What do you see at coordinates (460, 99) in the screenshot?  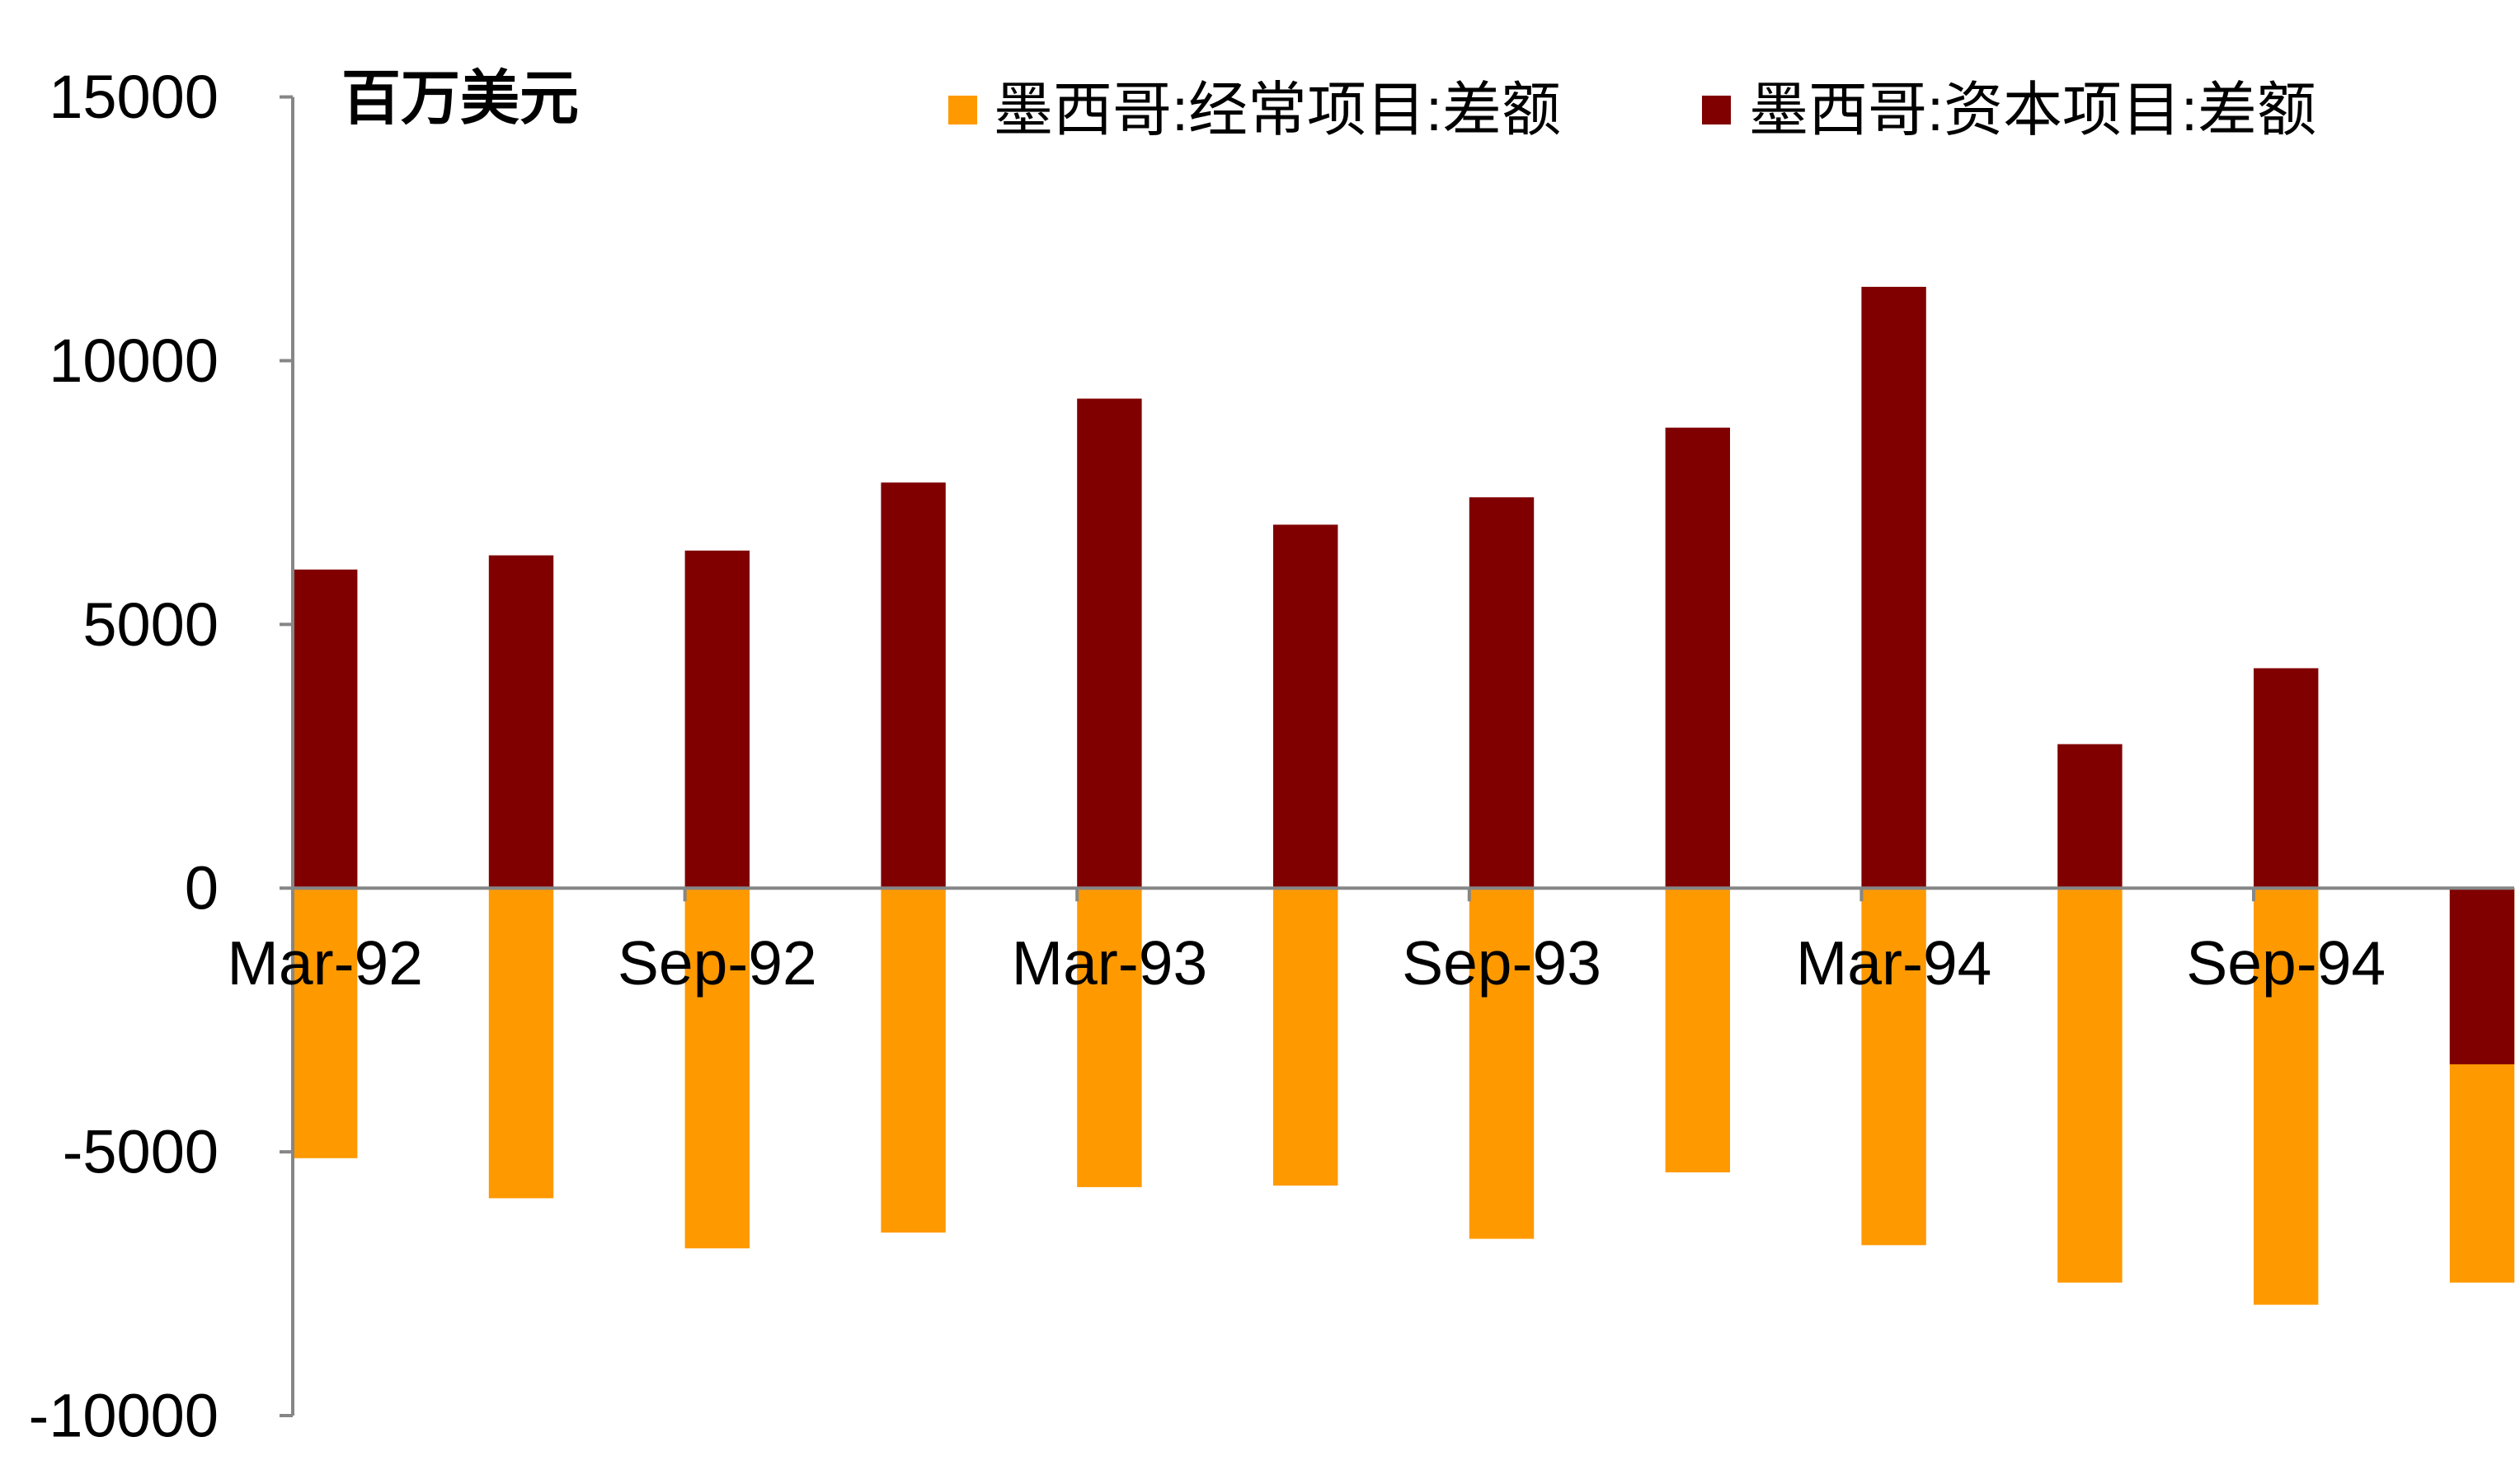 I see `y-axis-unit-label: 百万美元` at bounding box center [460, 99].